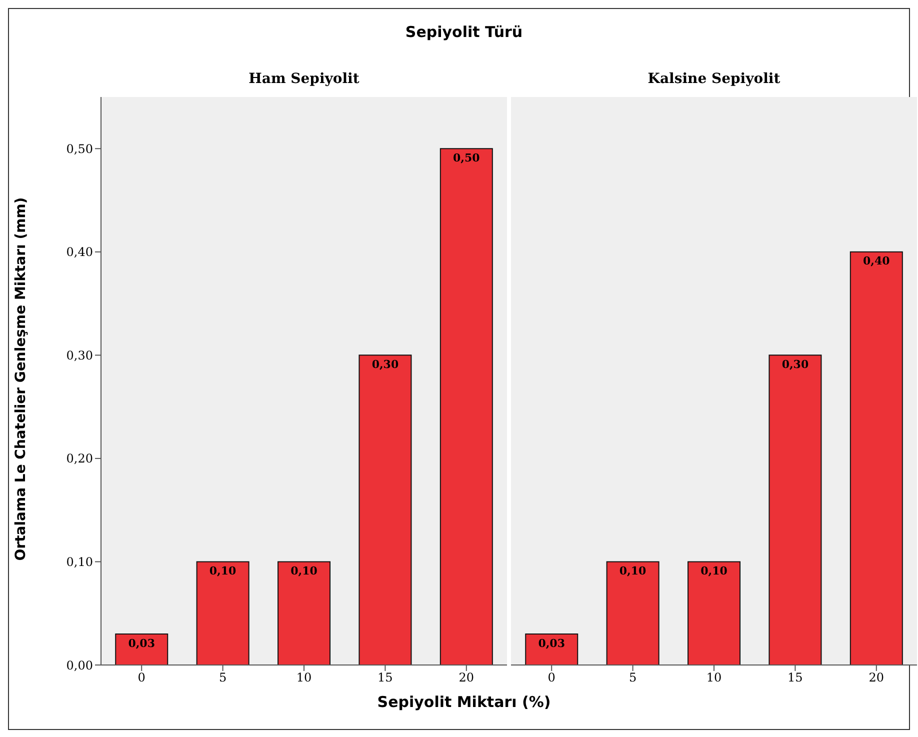 Image resolution: width=918 pixels, height=737 pixels. I want to click on y-tick-label: 0,20, so click(79, 459).